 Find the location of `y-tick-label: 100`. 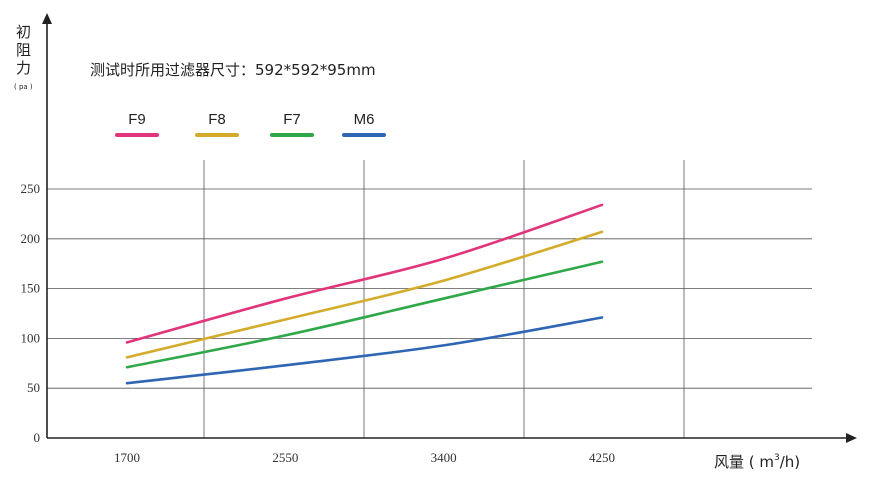

y-tick-label: 100 is located at coordinates (31, 337).